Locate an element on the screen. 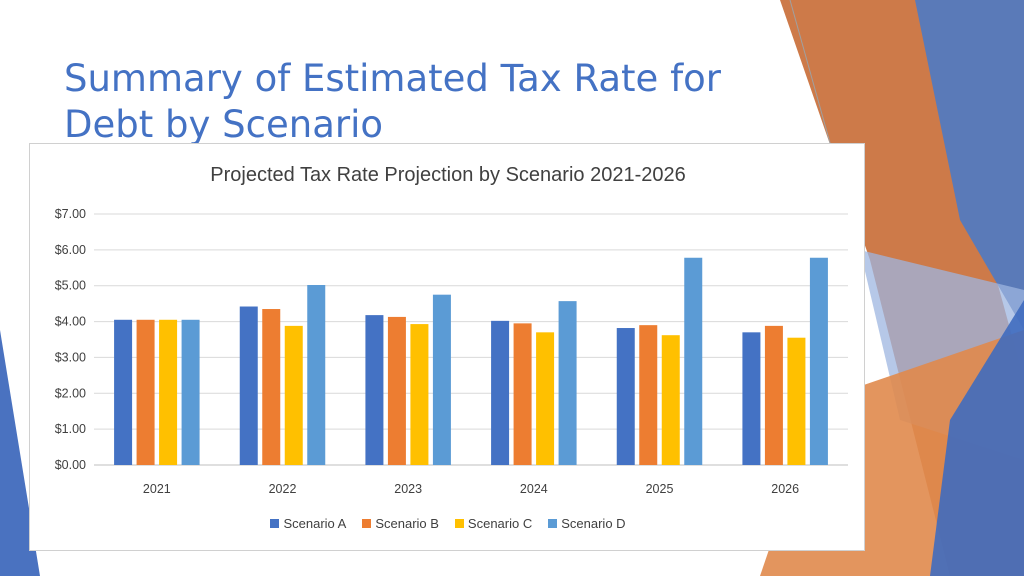 Image resolution: width=1024 pixels, height=576 pixels. y-tick-label: $7.00 is located at coordinates (70, 214).